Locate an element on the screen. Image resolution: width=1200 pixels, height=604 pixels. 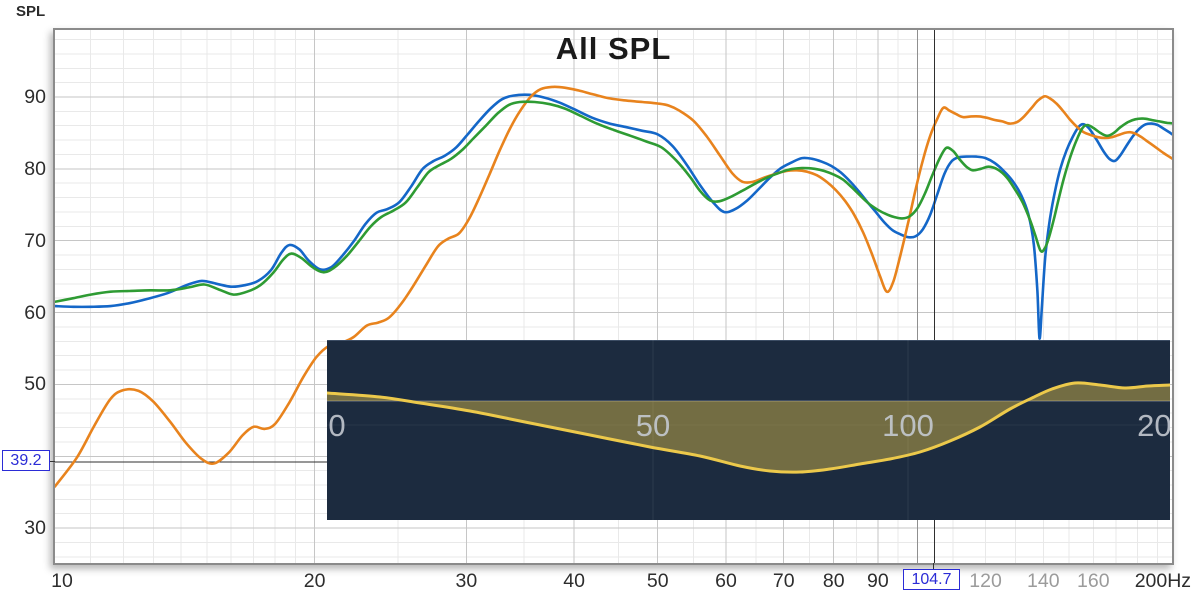
inset-eq-curve is located at coordinates (748, 427).